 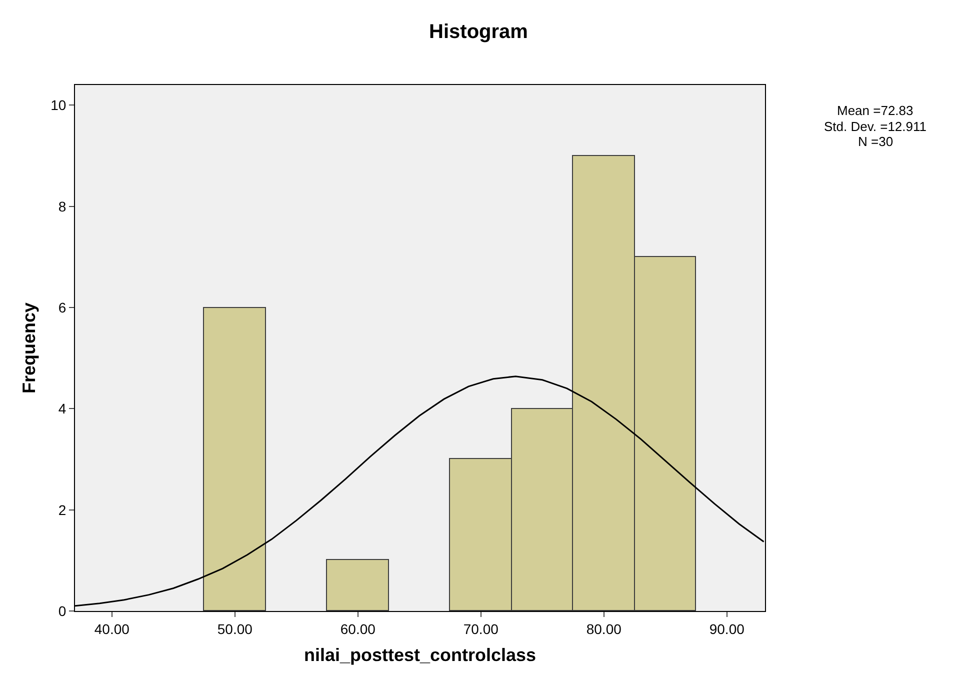 I want to click on y-tick-label: 8, so click(x=62, y=206).